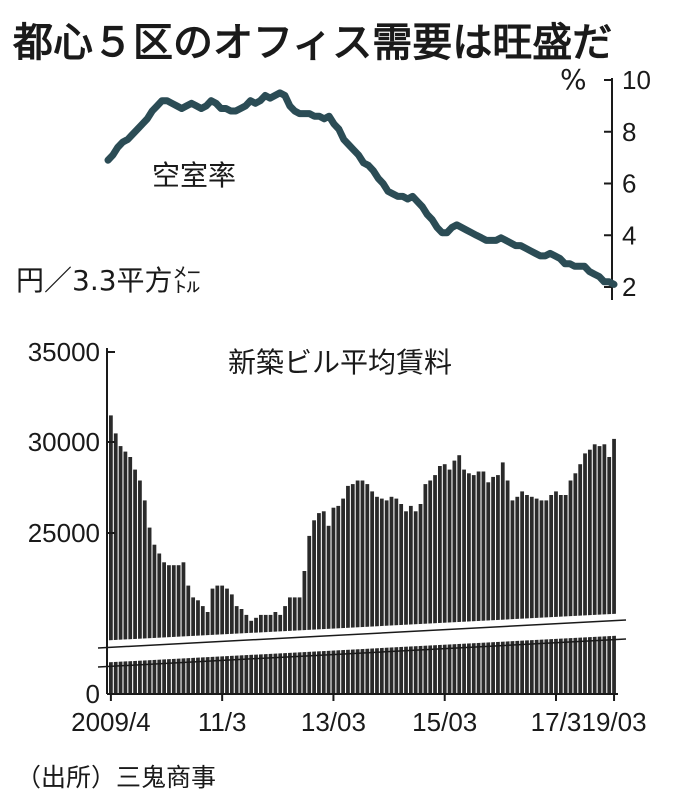 This screenshot has height=810, width=680. Describe the element at coordinates (93, 694) in the screenshot. I see `rent-tick-label: 0` at that location.